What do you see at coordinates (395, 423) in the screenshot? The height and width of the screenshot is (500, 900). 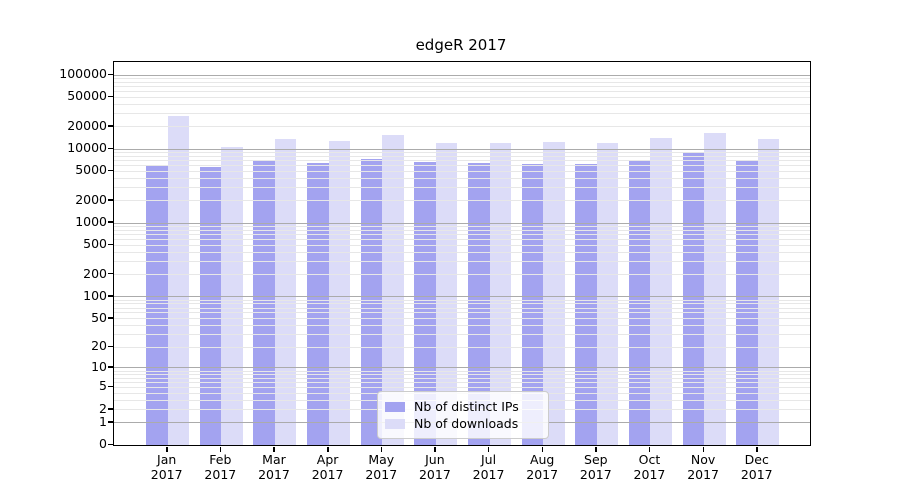 I see `legend-swatch-downloads` at bounding box center [395, 423].